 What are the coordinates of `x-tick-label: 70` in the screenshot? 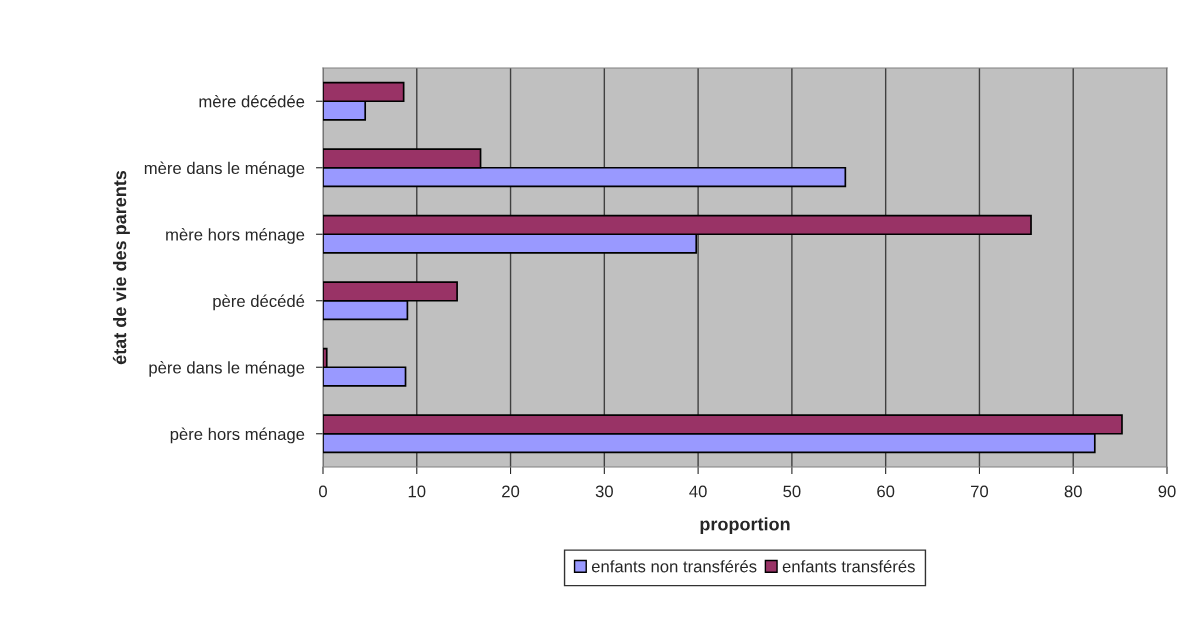 It's located at (980, 491).